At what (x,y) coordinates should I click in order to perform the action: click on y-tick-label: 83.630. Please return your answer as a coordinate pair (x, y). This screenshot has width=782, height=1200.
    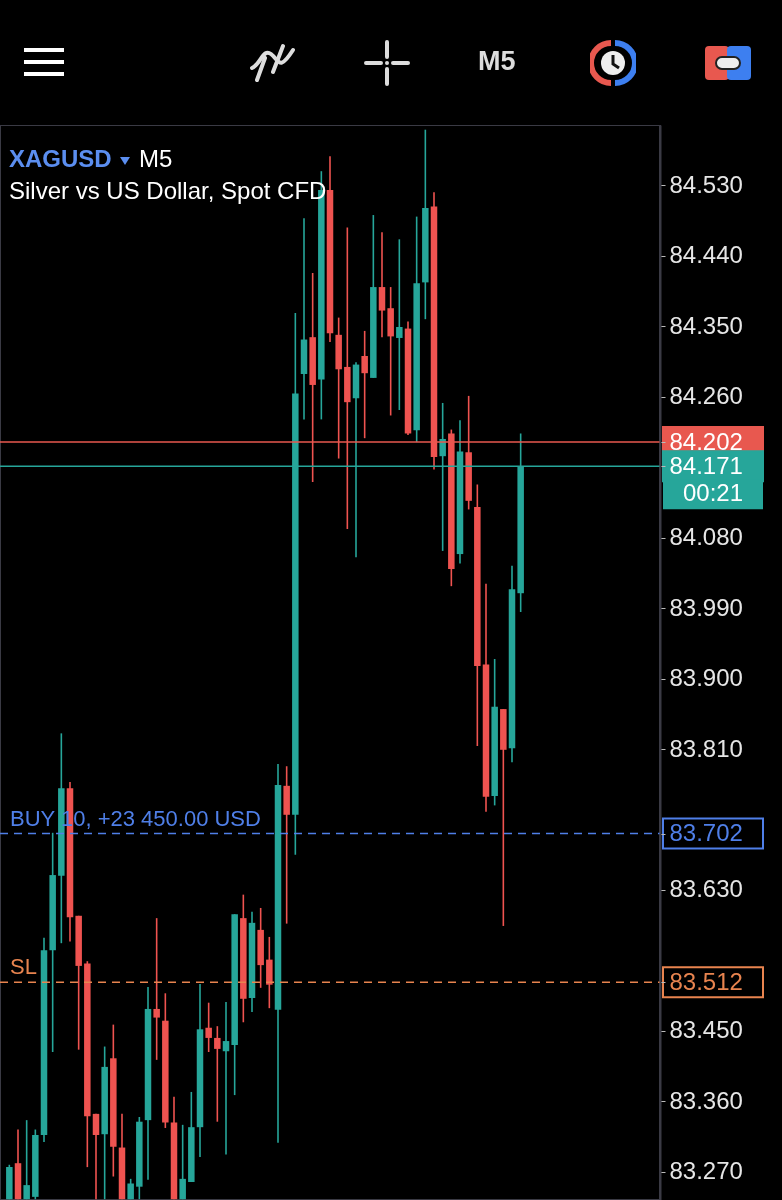
    Looking at the image, I should click on (706, 889).